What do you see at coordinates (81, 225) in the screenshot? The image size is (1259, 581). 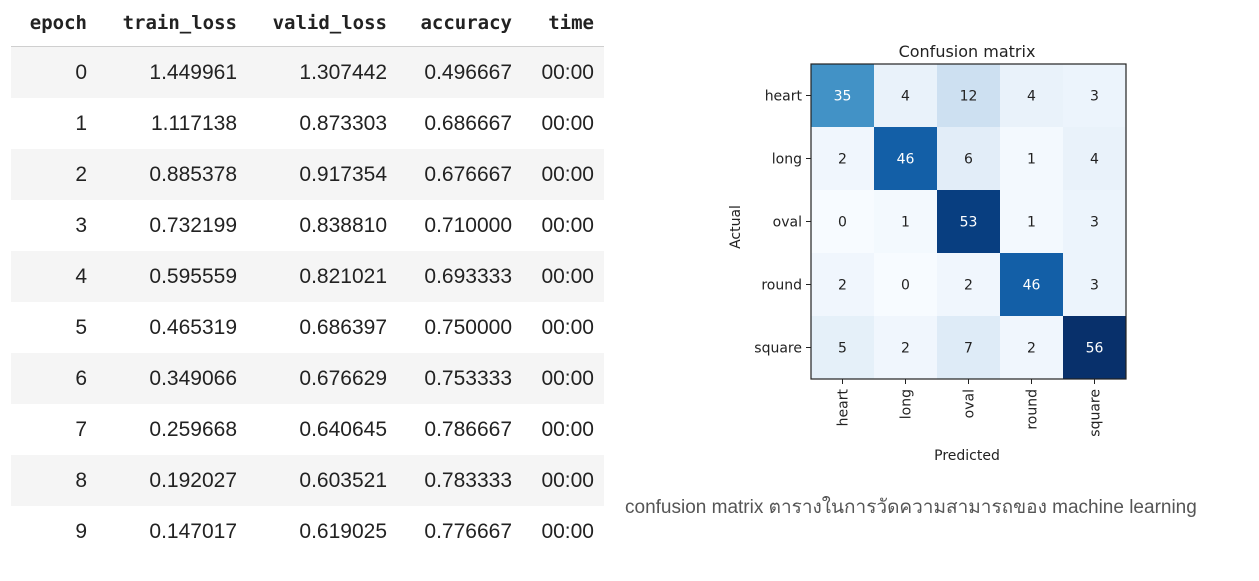 I see `table-cell-epoch: 3` at bounding box center [81, 225].